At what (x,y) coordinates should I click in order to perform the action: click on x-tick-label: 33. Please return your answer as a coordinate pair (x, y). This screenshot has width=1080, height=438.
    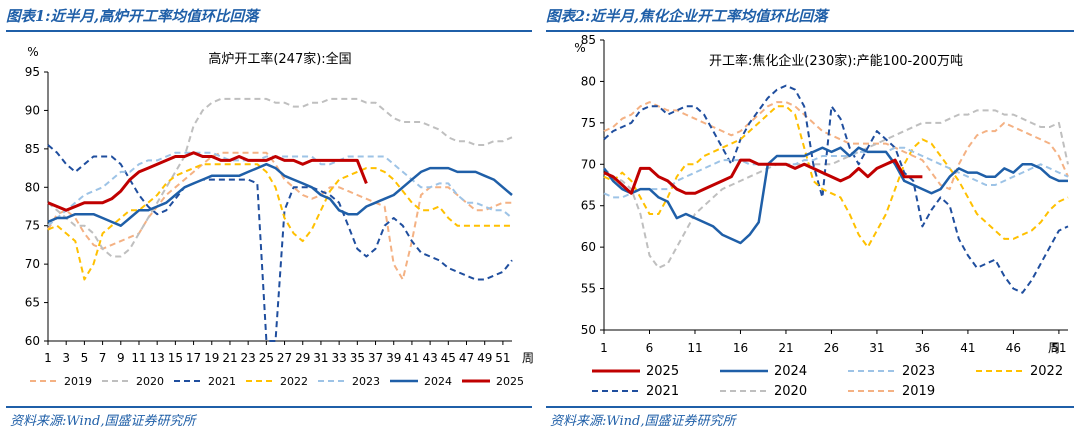
    Looking at the image, I should click on (338, 358).